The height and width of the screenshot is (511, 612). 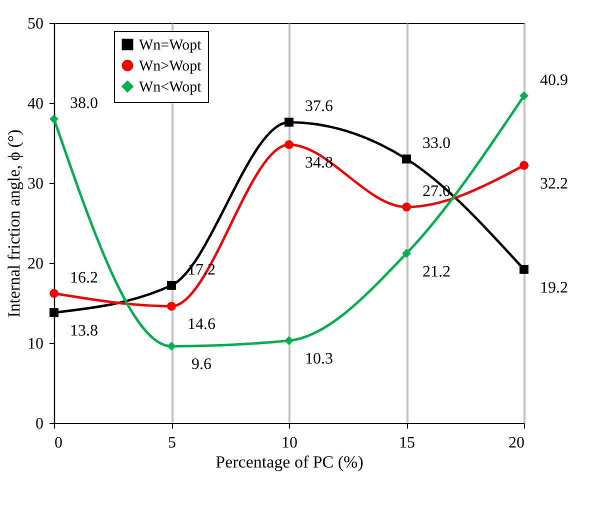 I want to click on x-tick-label: 15, so click(x=407, y=443).